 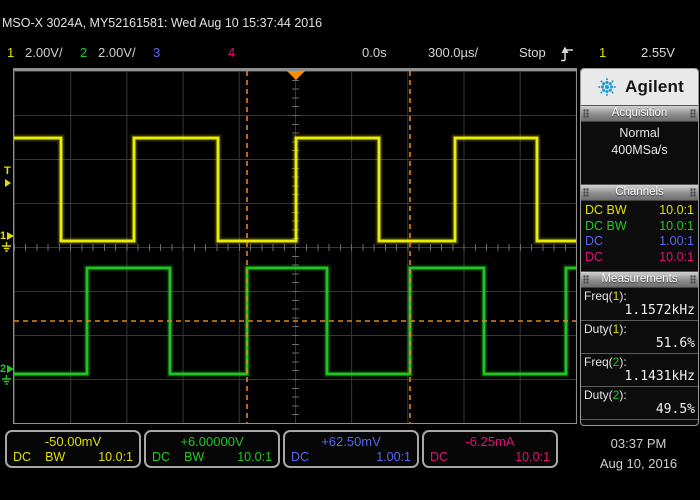 What do you see at coordinates (232, 52) in the screenshot?
I see `status-ch4-number: 4` at bounding box center [232, 52].